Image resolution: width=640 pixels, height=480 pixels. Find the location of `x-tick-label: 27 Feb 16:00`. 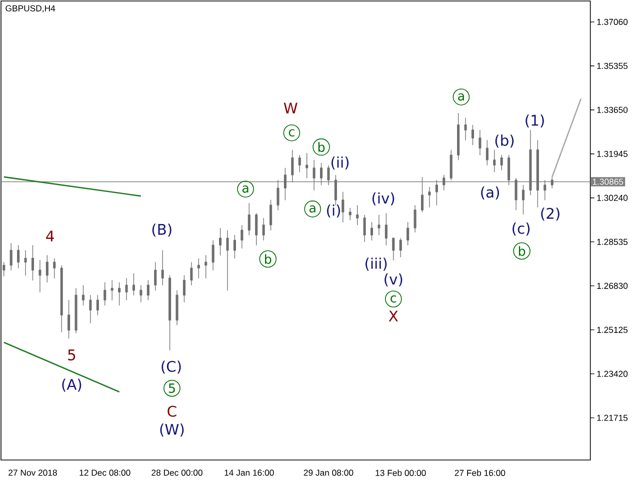

x-tick-label: 27 Feb 16:00 is located at coordinates (480, 473).